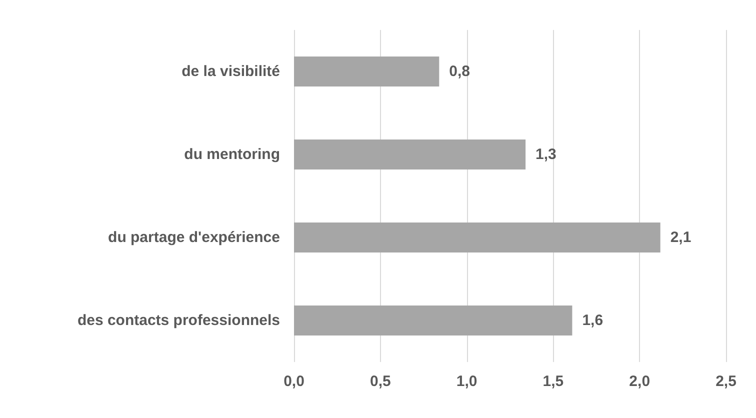  I want to click on data-label: 1,6, so click(593, 320).